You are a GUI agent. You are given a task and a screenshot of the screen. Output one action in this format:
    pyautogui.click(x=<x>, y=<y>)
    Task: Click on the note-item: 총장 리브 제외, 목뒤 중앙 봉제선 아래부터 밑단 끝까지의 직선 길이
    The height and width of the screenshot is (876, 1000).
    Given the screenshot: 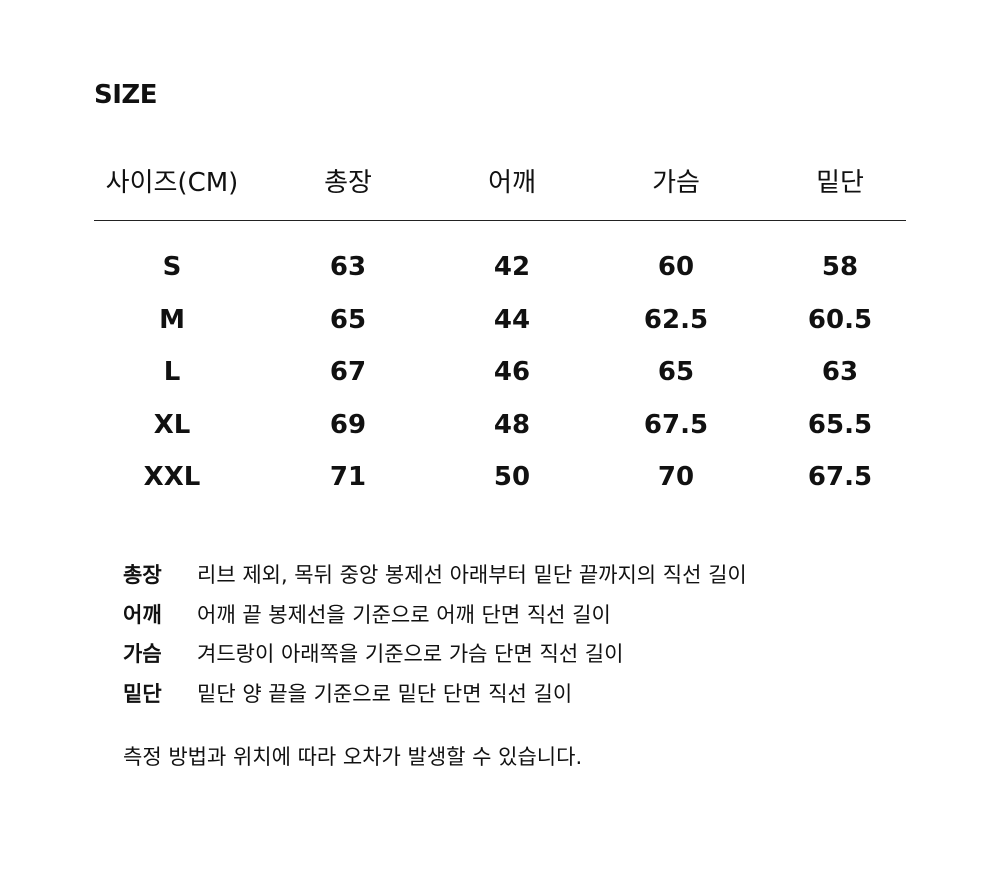 What is the action you would take?
    pyautogui.click(x=435, y=575)
    